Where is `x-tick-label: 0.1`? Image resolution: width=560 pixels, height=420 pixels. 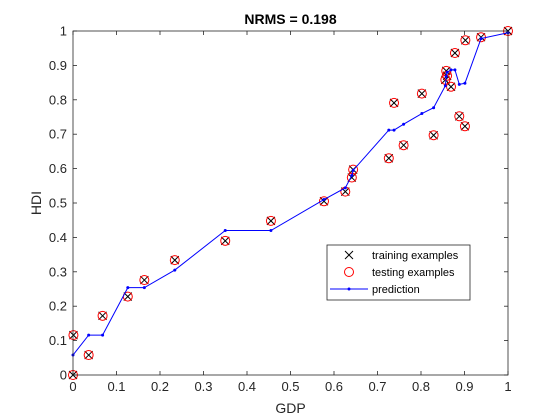
x-tick-label: 0.1 is located at coordinates (116, 386).